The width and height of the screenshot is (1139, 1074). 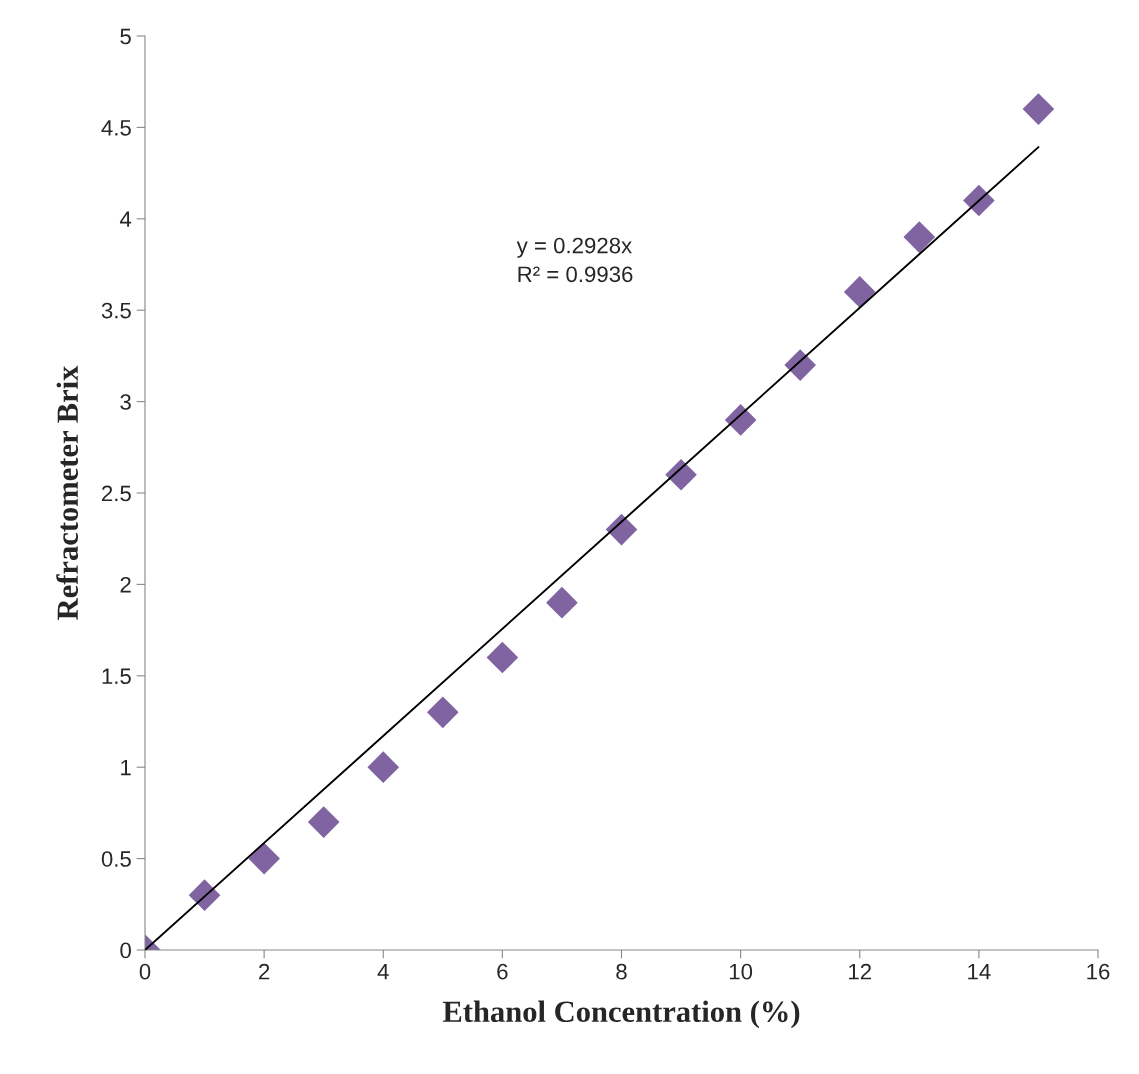 What do you see at coordinates (979, 972) in the screenshot?
I see `x-tick-label: 14` at bounding box center [979, 972].